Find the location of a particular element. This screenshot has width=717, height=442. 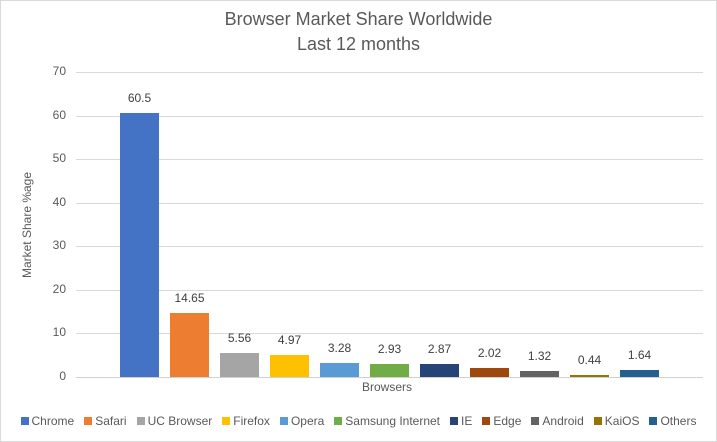

bar-safari is located at coordinates (189, 345).